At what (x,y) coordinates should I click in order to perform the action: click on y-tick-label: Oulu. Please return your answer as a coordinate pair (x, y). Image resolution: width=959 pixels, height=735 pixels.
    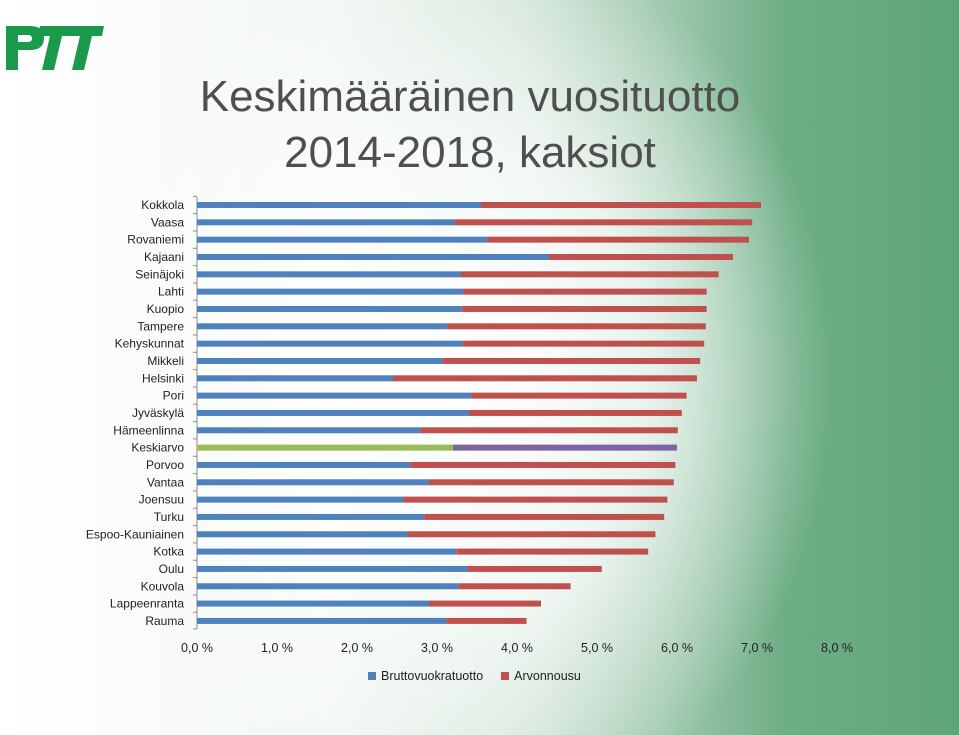
    Looking at the image, I should click on (171, 569).